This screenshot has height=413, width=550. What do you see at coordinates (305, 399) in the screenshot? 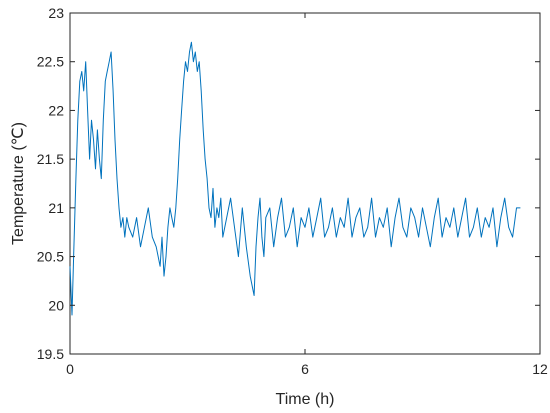
I see `x-axis-label: Time (h)` at bounding box center [305, 399].